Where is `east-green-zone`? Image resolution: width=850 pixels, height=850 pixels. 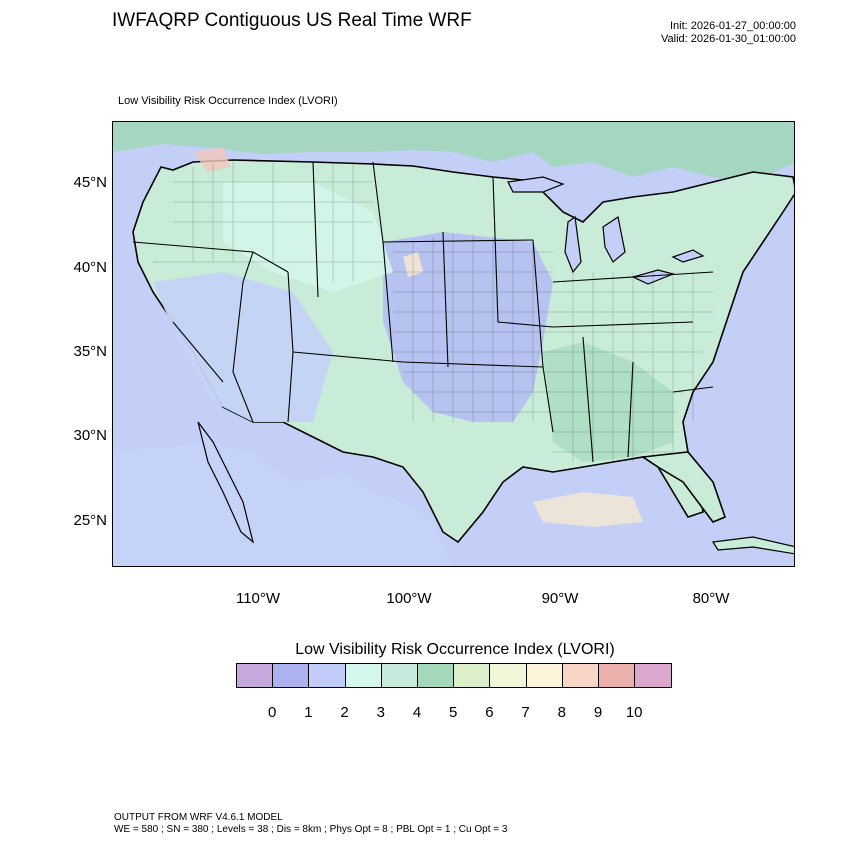
east-green-zone is located at coordinates (608, 402).